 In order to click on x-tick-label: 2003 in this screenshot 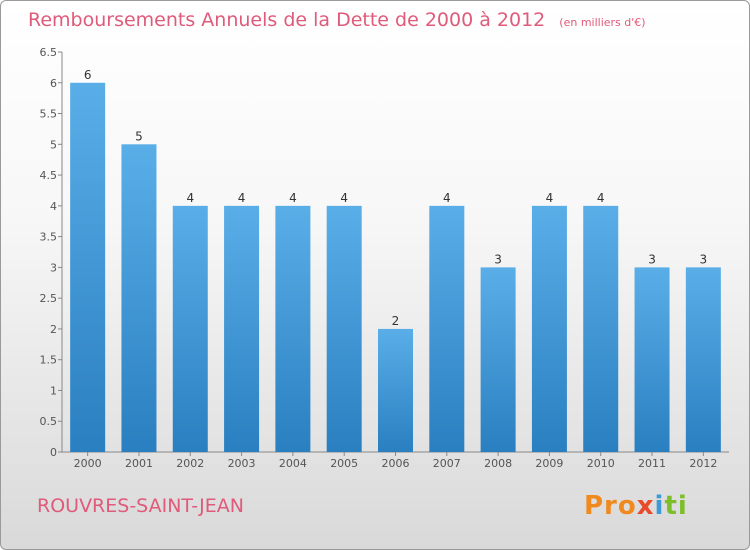, I will do `click(242, 463)`.